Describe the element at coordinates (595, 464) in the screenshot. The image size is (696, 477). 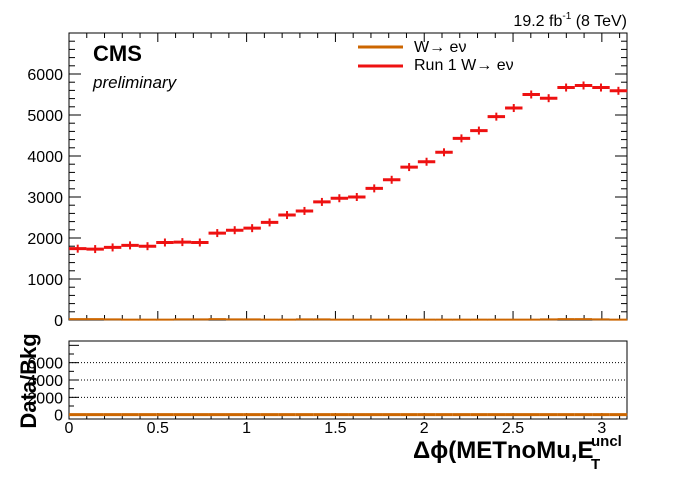
I see `x-axis-title-sub: T` at that location.